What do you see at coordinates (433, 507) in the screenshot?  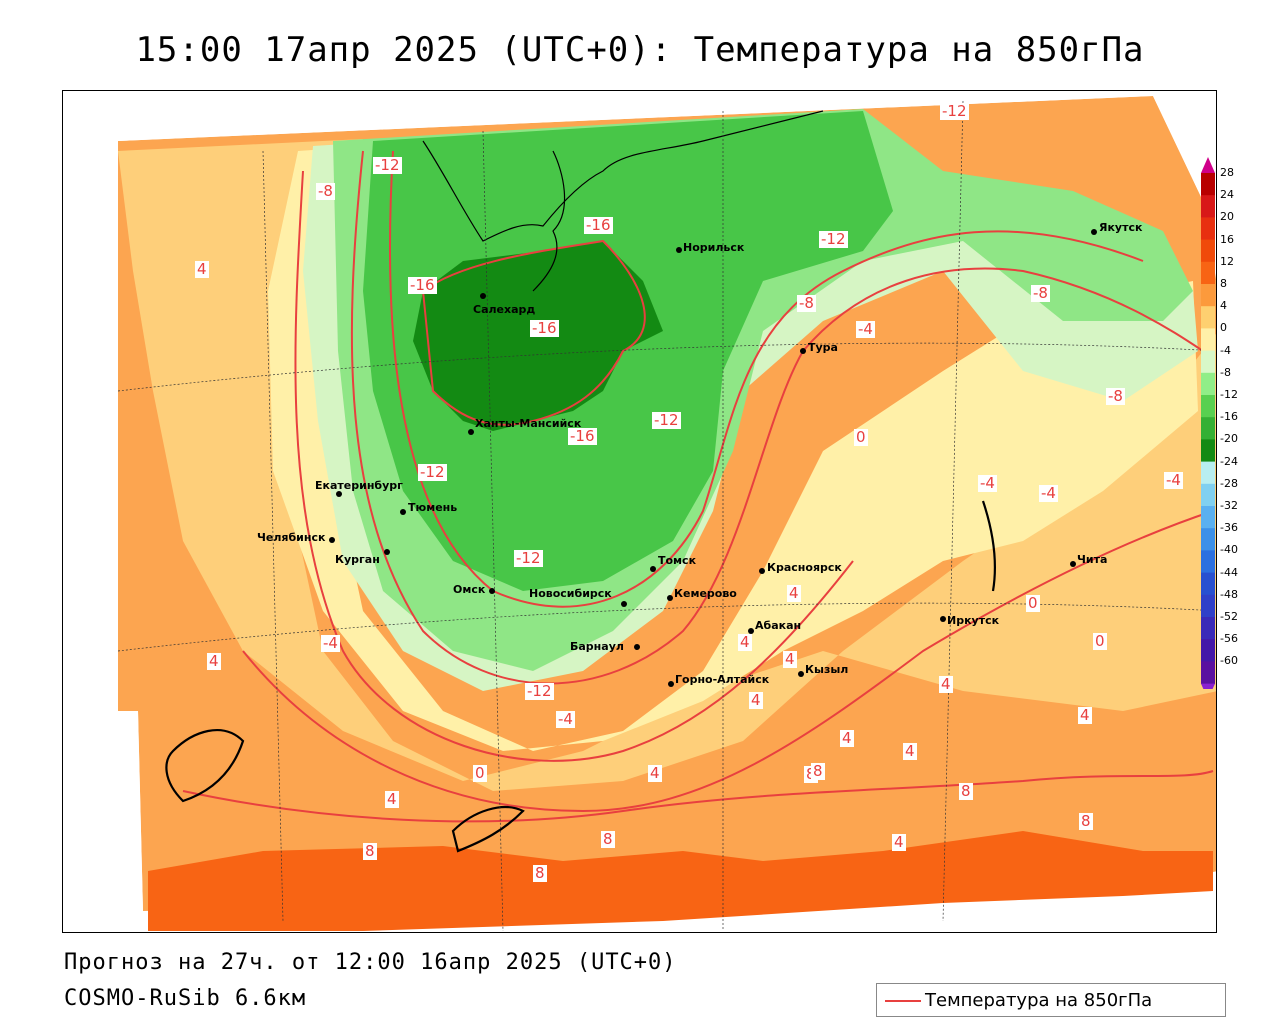 I see `city-tyumen-label: Тюмень` at bounding box center [433, 507].